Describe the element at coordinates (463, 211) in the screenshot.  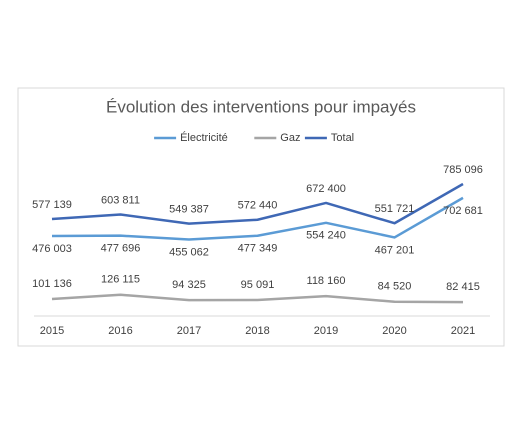
I see `data-label: 702 681` at that location.